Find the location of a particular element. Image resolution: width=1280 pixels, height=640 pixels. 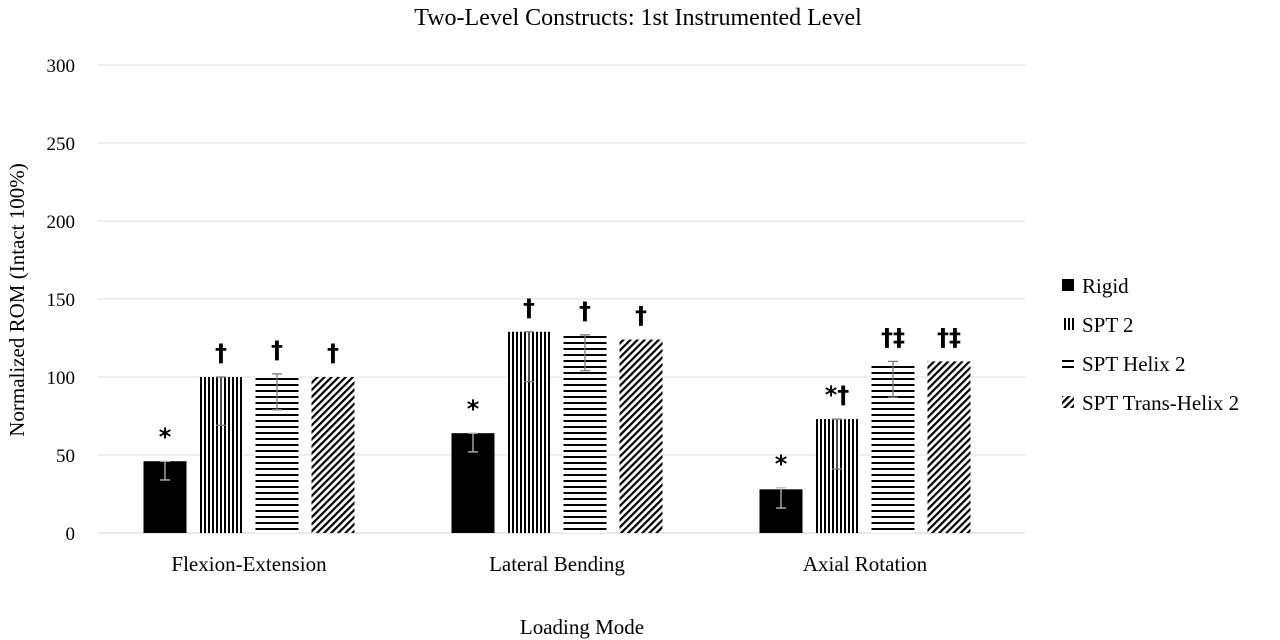

y-tick-label: 300 is located at coordinates (61, 66).